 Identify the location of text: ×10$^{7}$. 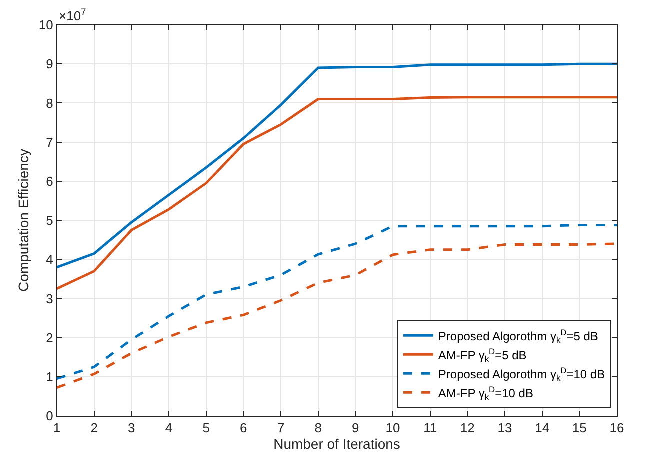
(72, 15).